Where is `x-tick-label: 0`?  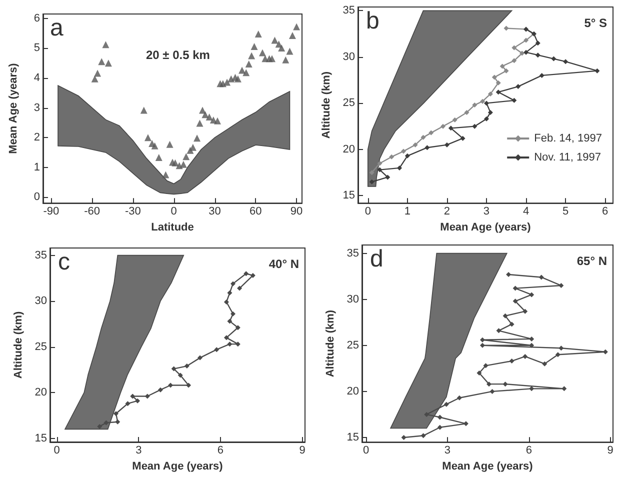 x-tick-label: 0 is located at coordinates (57, 450).